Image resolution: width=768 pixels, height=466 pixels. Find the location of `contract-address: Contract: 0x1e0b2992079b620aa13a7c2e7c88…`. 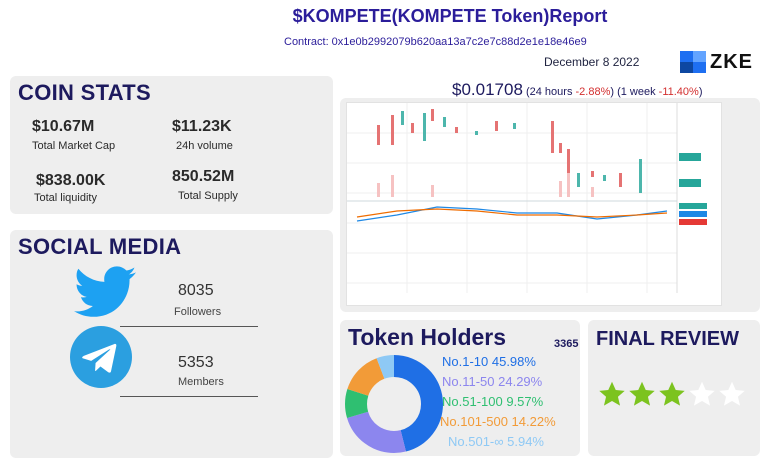

contract-address: Contract: 0x1e0b2992079b620aa13a7c2e7c88… is located at coordinates (435, 42).